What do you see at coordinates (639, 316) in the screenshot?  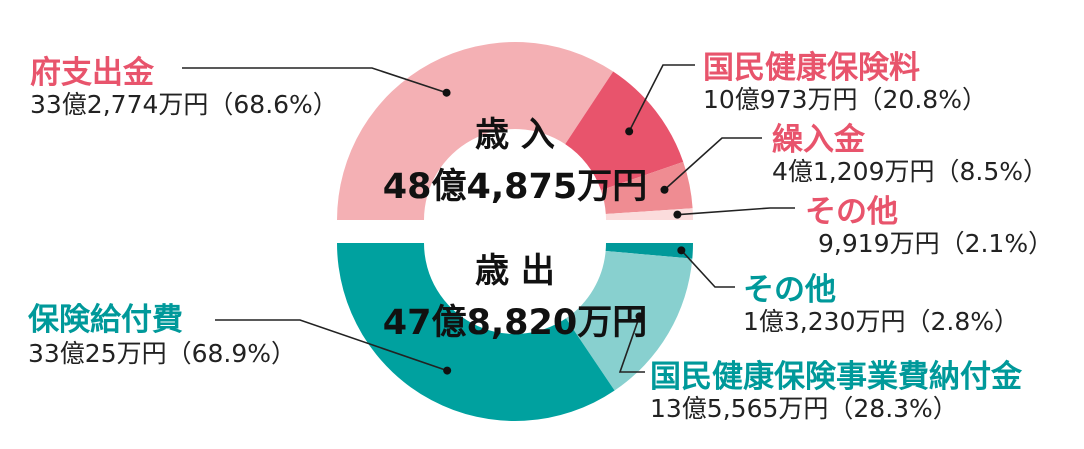 I see `expenditure-leader-payment-dot` at bounding box center [639, 316].